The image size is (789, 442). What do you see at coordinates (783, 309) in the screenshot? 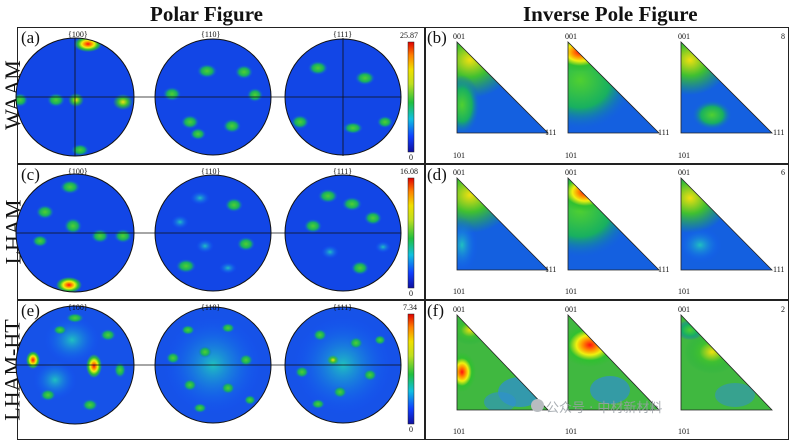
I see `ipf-right-digit: 2` at bounding box center [783, 309].